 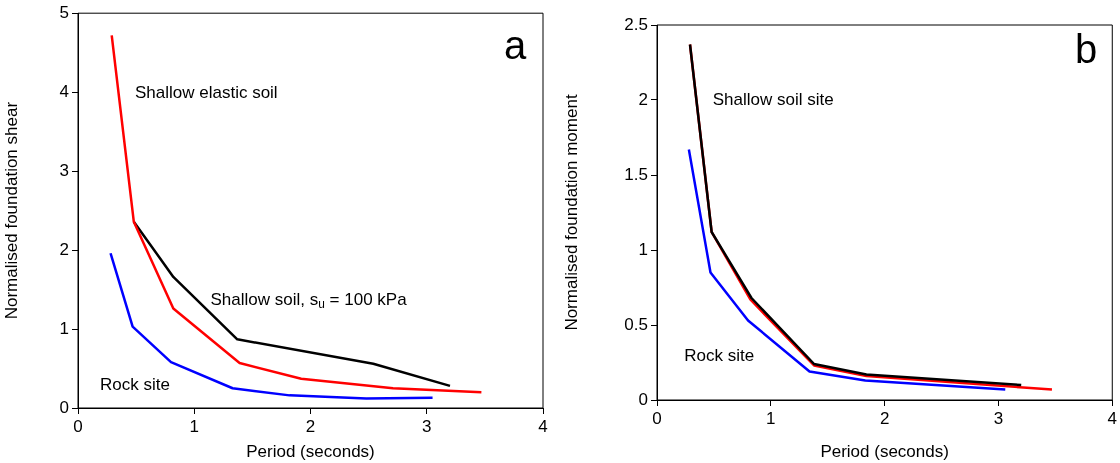 What do you see at coordinates (636, 324) in the screenshot?
I see `y-tick-label: 0.5` at bounding box center [636, 324].